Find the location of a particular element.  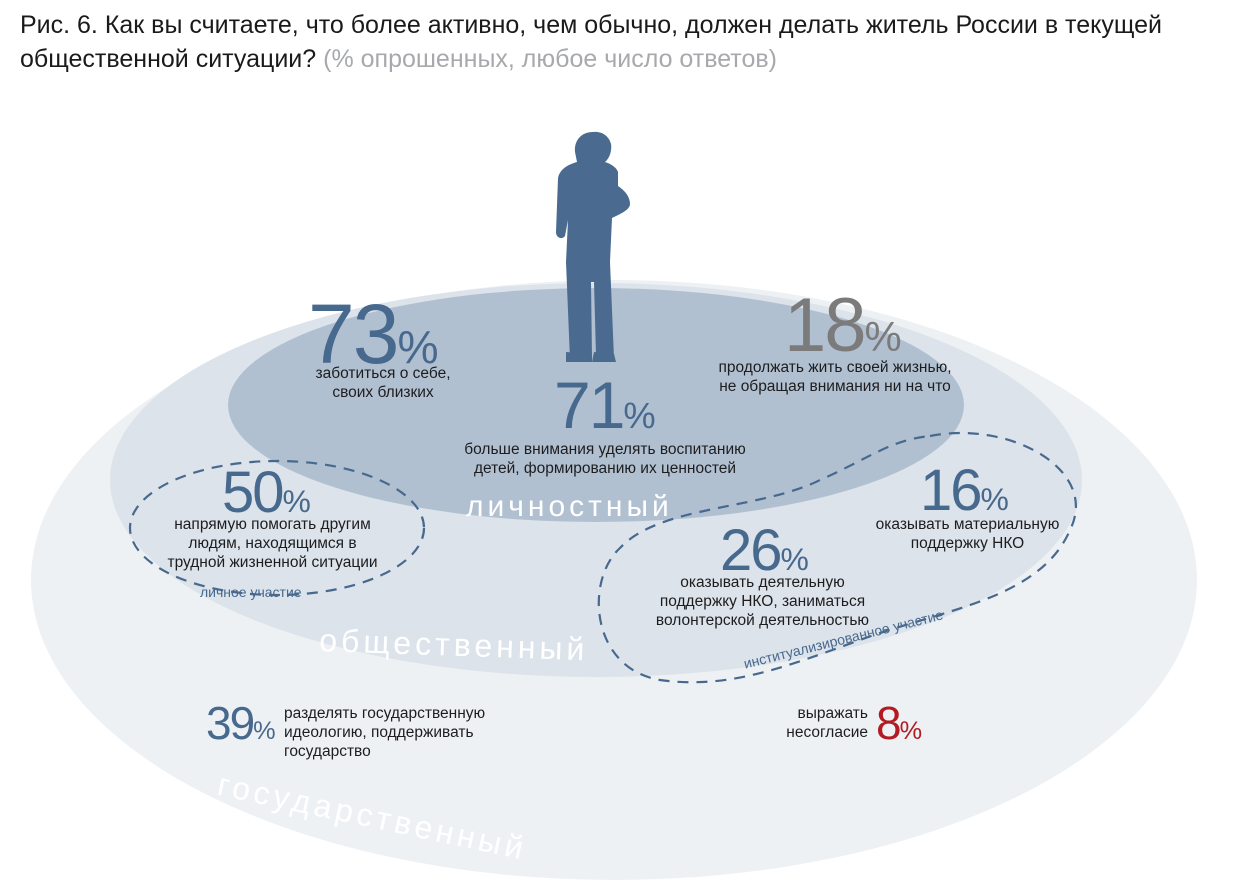

label-help-line3: трудной жизненной ситуации is located at coordinates (272, 562).